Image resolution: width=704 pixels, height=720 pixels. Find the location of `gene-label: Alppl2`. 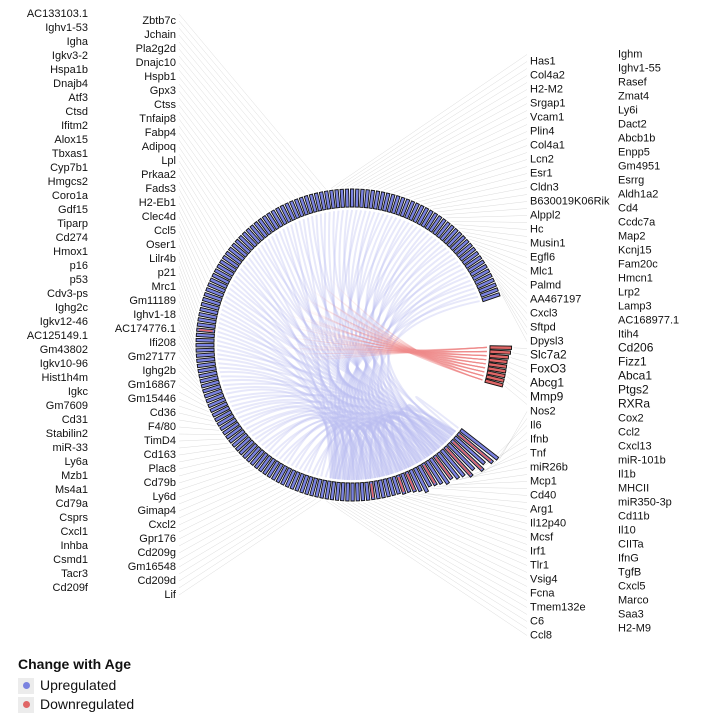

gene-label: Alppl2 is located at coordinates (545, 215).